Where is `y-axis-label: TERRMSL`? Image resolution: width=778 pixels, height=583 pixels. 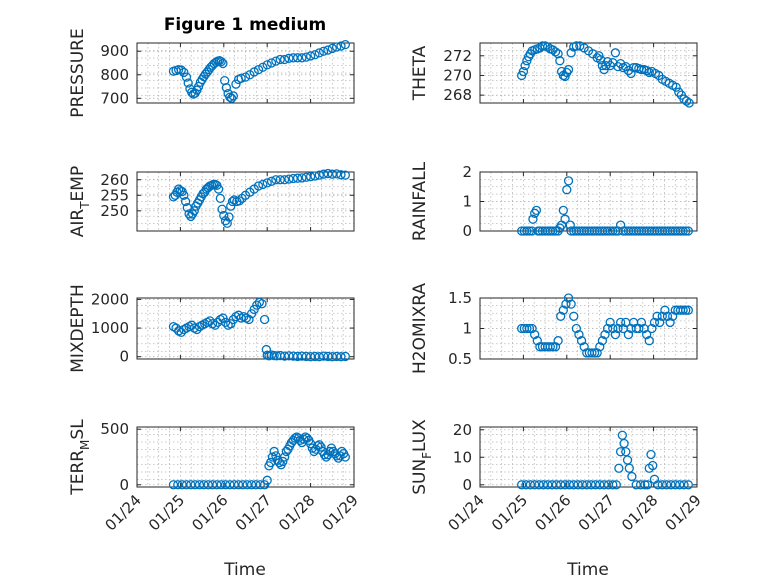 y-axis-label: TERRMSL is located at coordinates (80, 457).